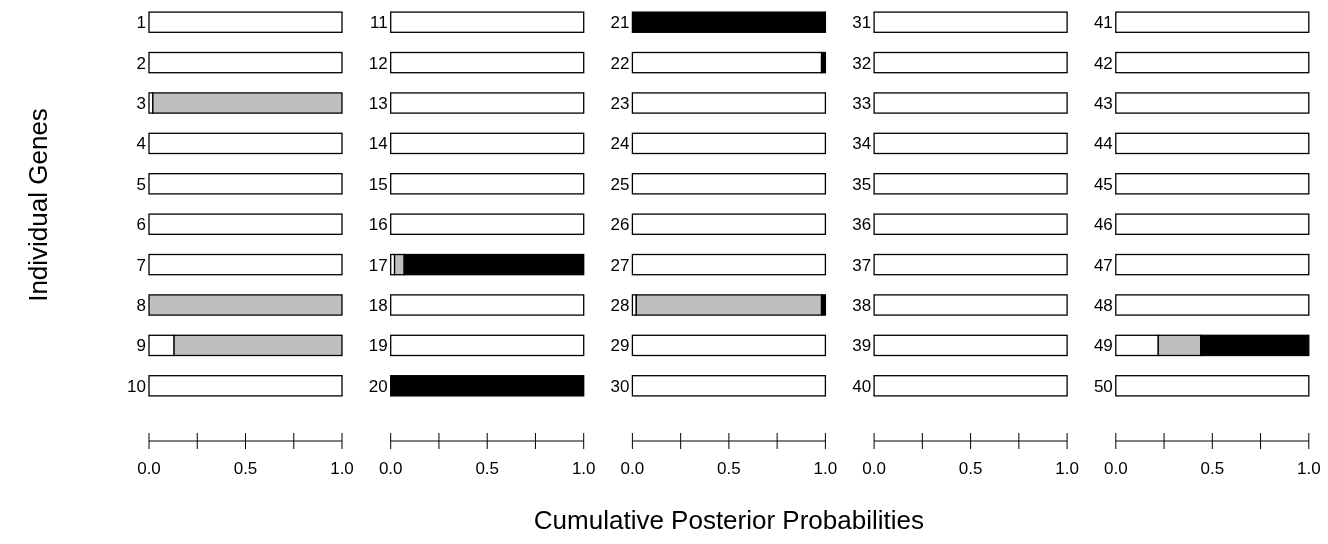 This screenshot has height=544, width=1328. Describe the element at coordinates (141, 63) in the screenshot. I see `y-tick-label: 2` at that location.